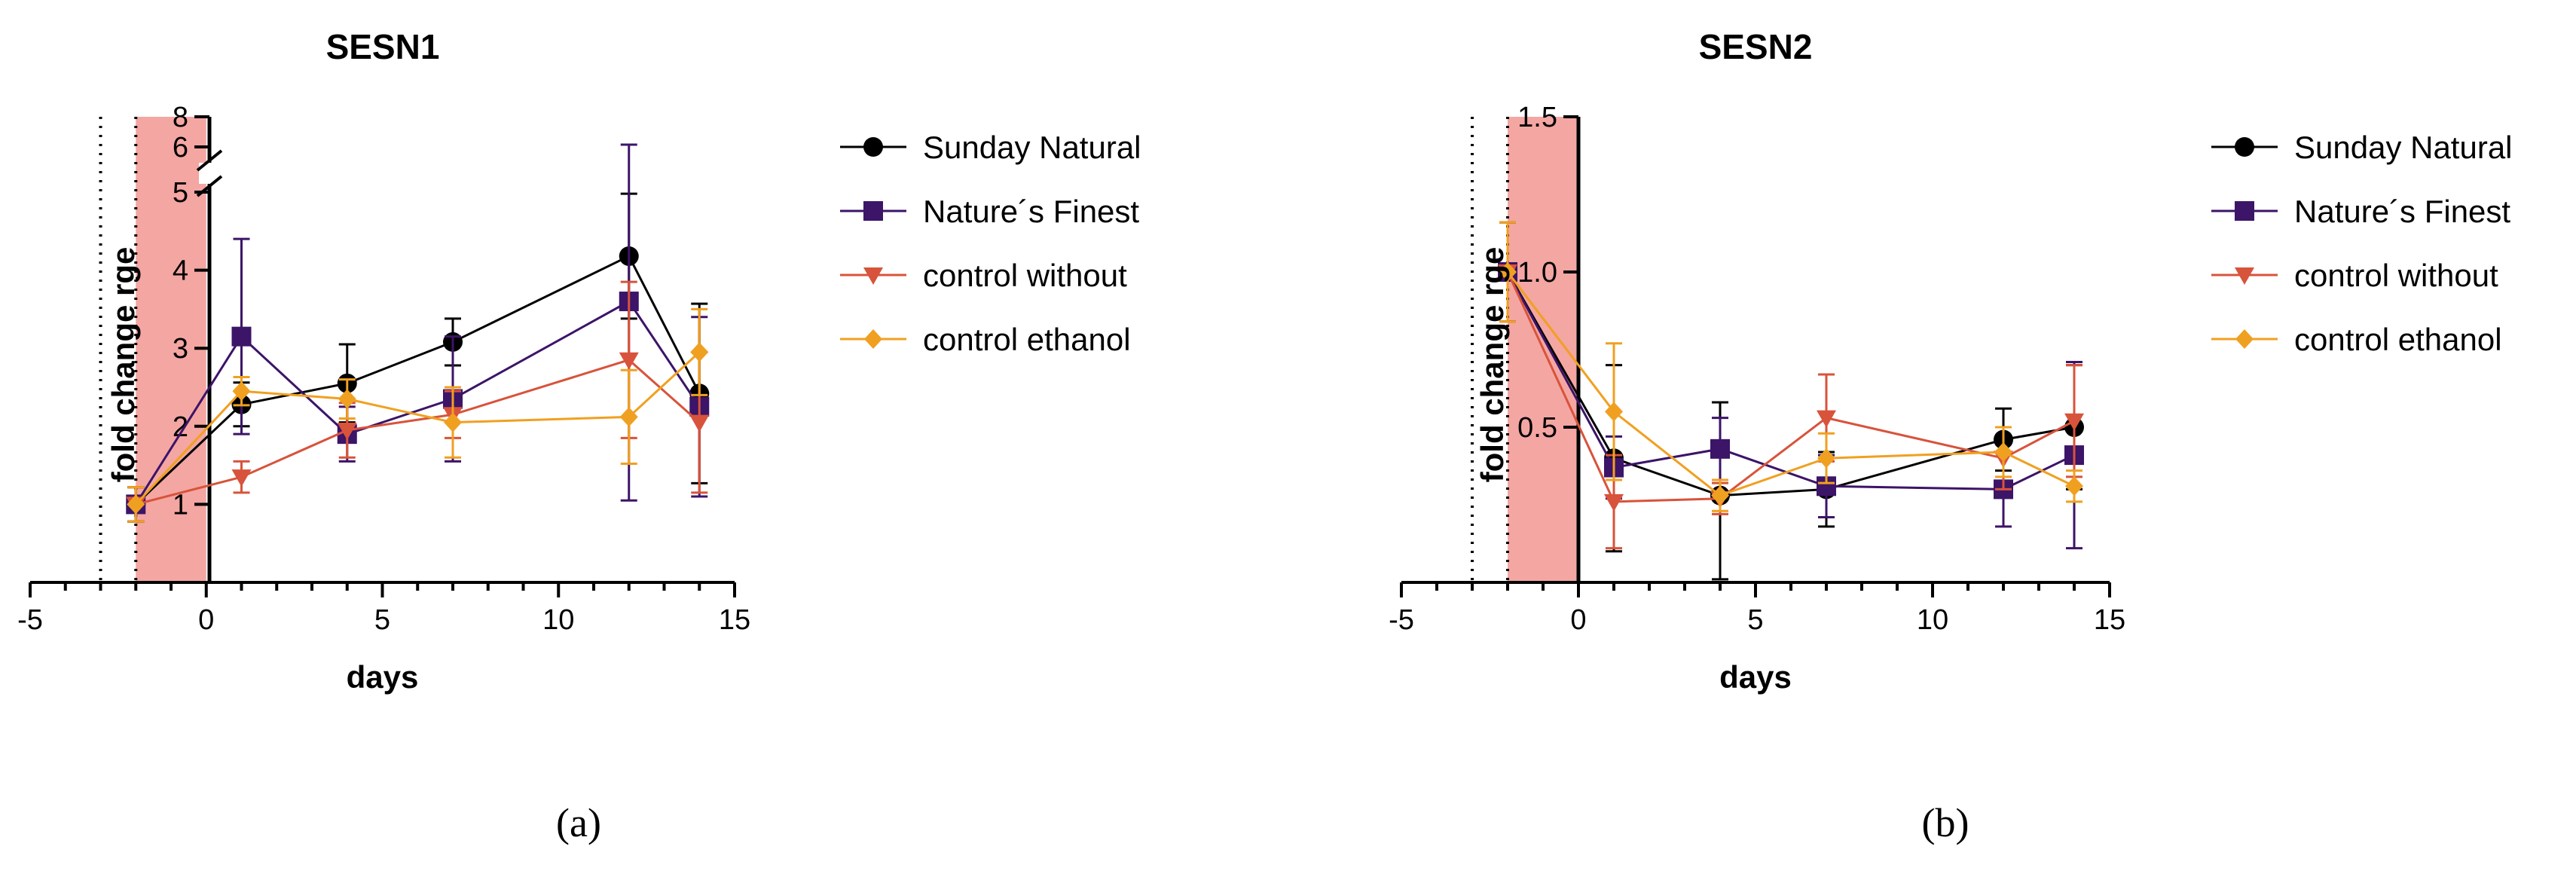 The height and width of the screenshot is (880, 2576). I want to click on y-tick-label: 6, so click(180, 147).